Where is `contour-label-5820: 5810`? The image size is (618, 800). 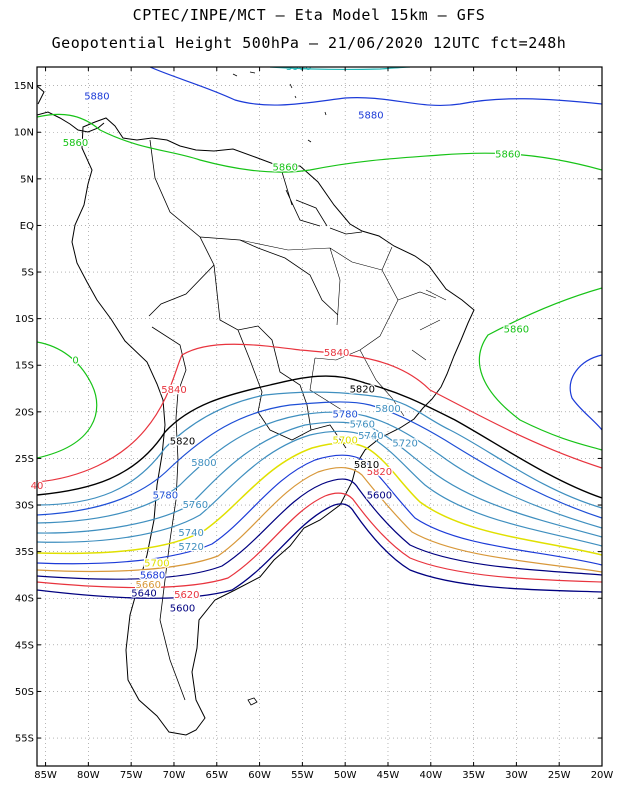
contour-label-5820: 5810 is located at coordinates (366, 465).